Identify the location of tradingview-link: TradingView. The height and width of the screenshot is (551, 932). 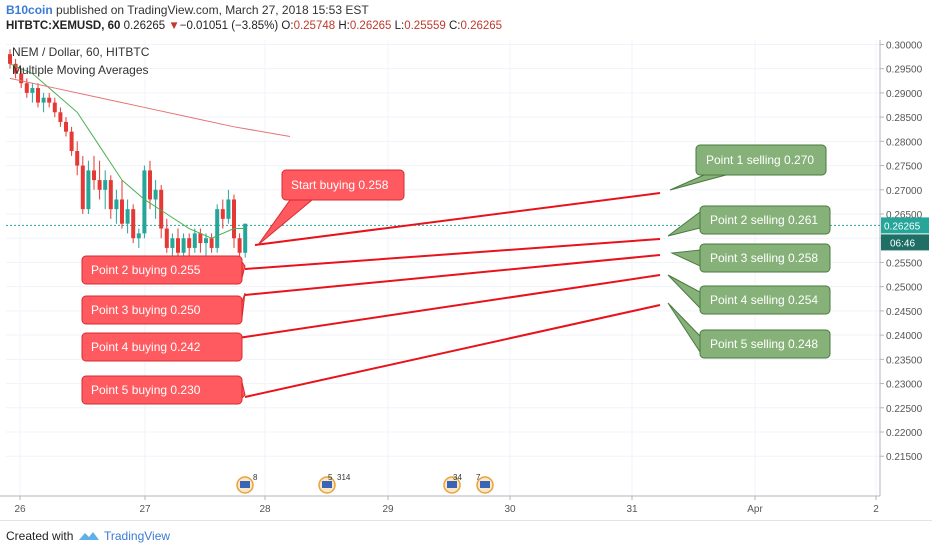
(137, 536).